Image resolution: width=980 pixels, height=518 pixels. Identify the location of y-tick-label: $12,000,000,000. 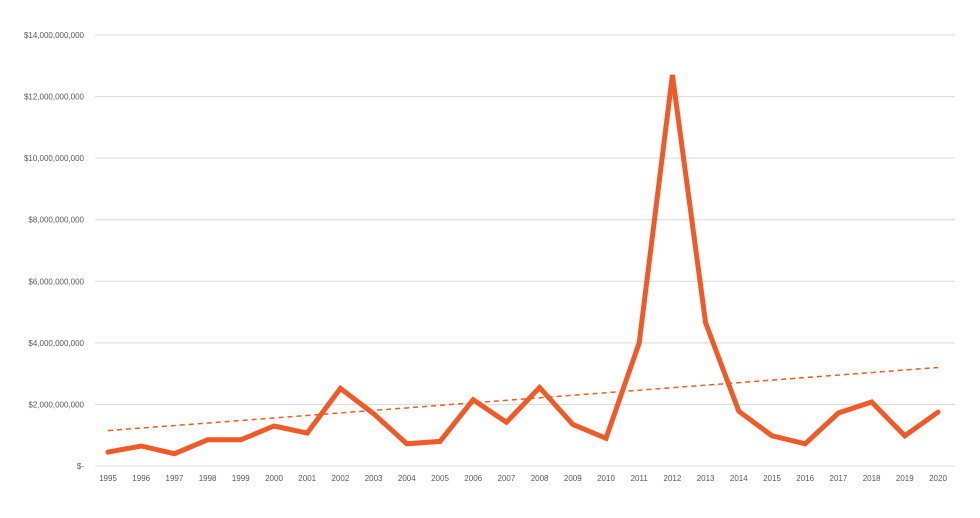
(54, 97).